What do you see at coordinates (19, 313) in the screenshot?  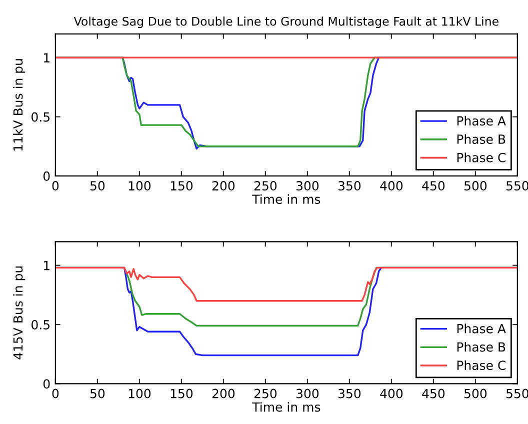 I see `y-axis-title: 415V Bus in pu` at bounding box center [19, 313].